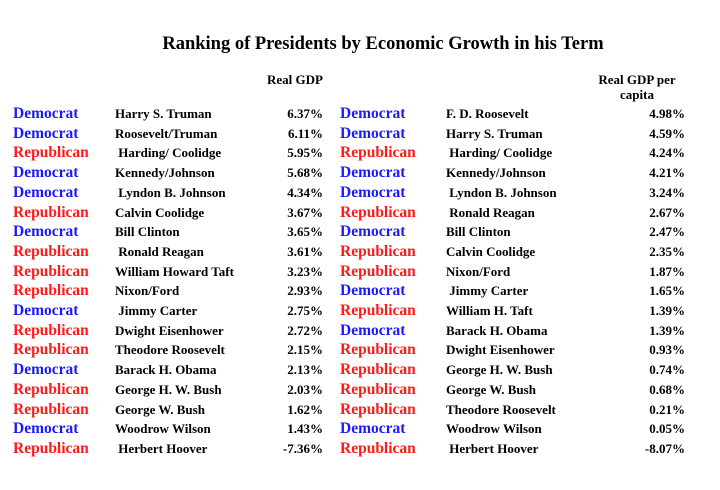 Image resolution: width=720 pixels, height=490 pixels. I want to click on right-column-header: Real GDP per capita, so click(637, 87).